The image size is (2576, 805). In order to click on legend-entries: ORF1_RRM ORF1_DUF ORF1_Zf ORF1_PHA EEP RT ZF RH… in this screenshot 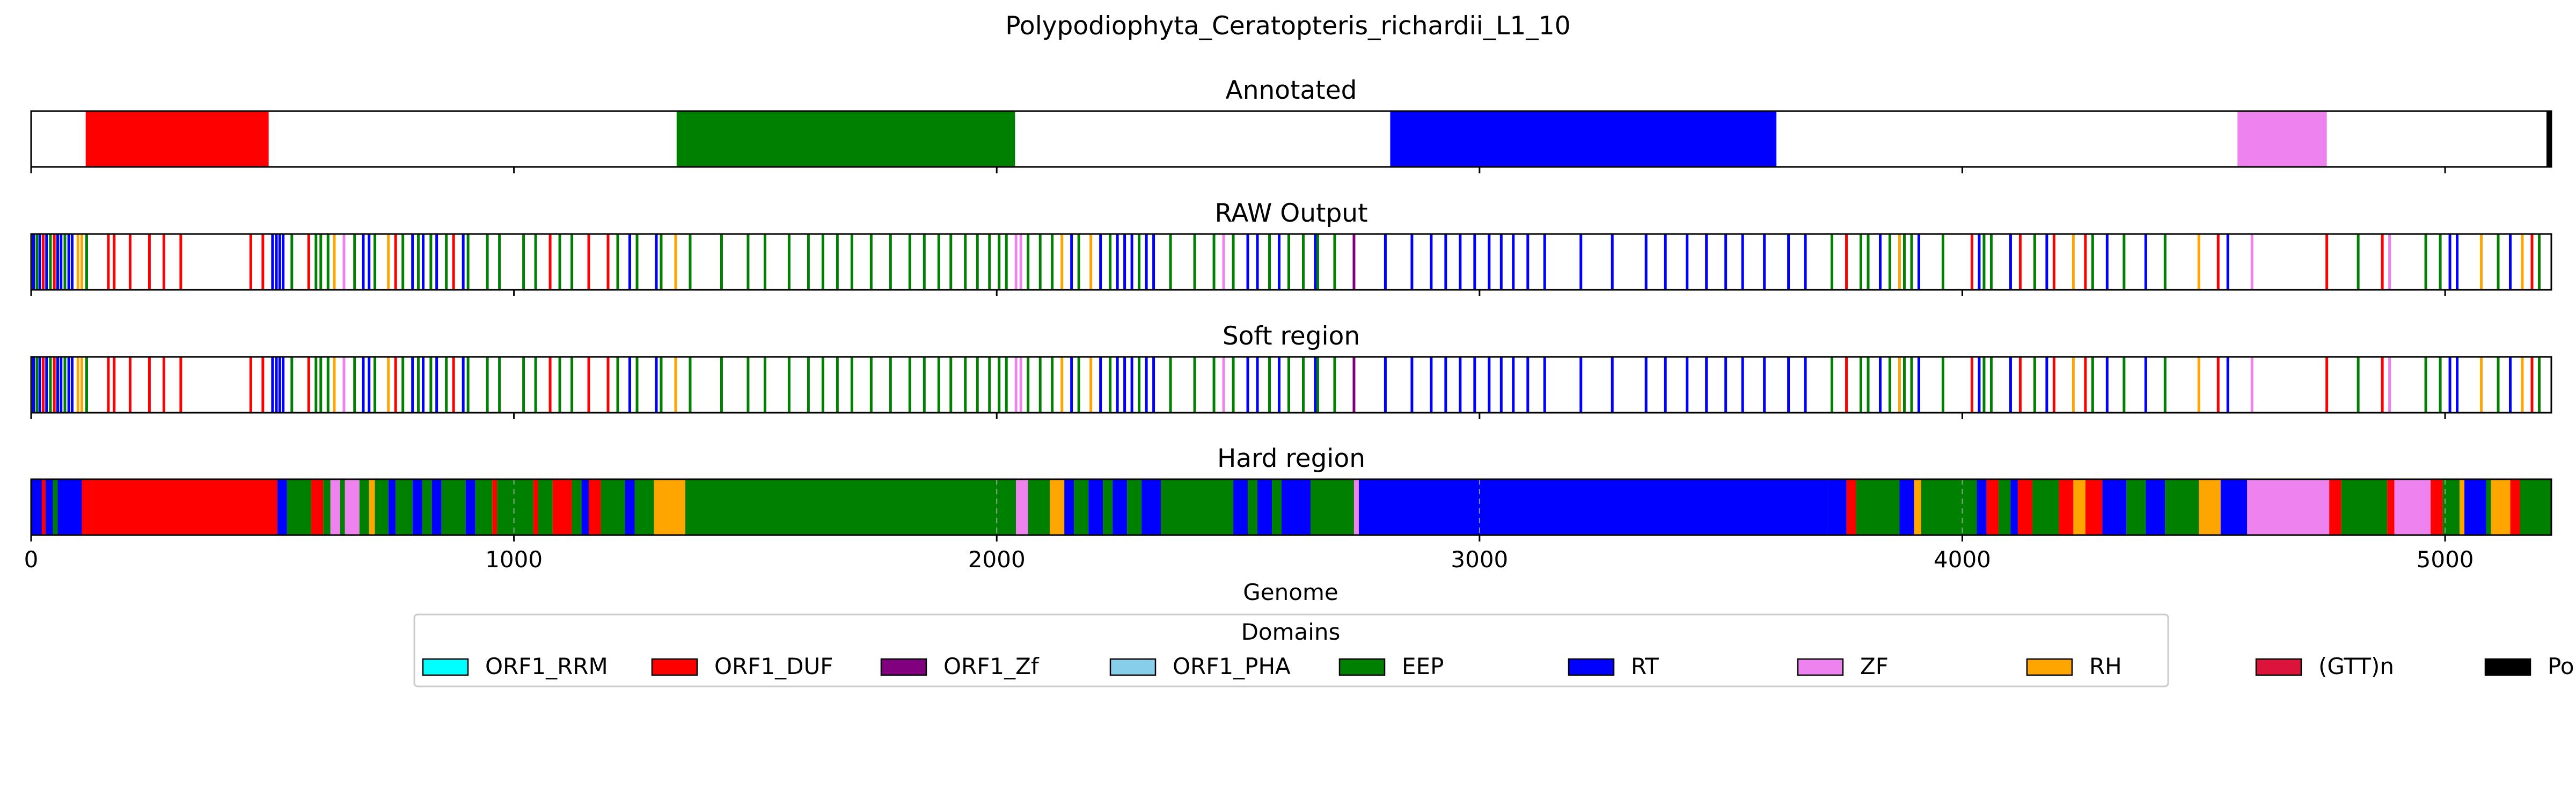, I will do `click(1499, 666)`.